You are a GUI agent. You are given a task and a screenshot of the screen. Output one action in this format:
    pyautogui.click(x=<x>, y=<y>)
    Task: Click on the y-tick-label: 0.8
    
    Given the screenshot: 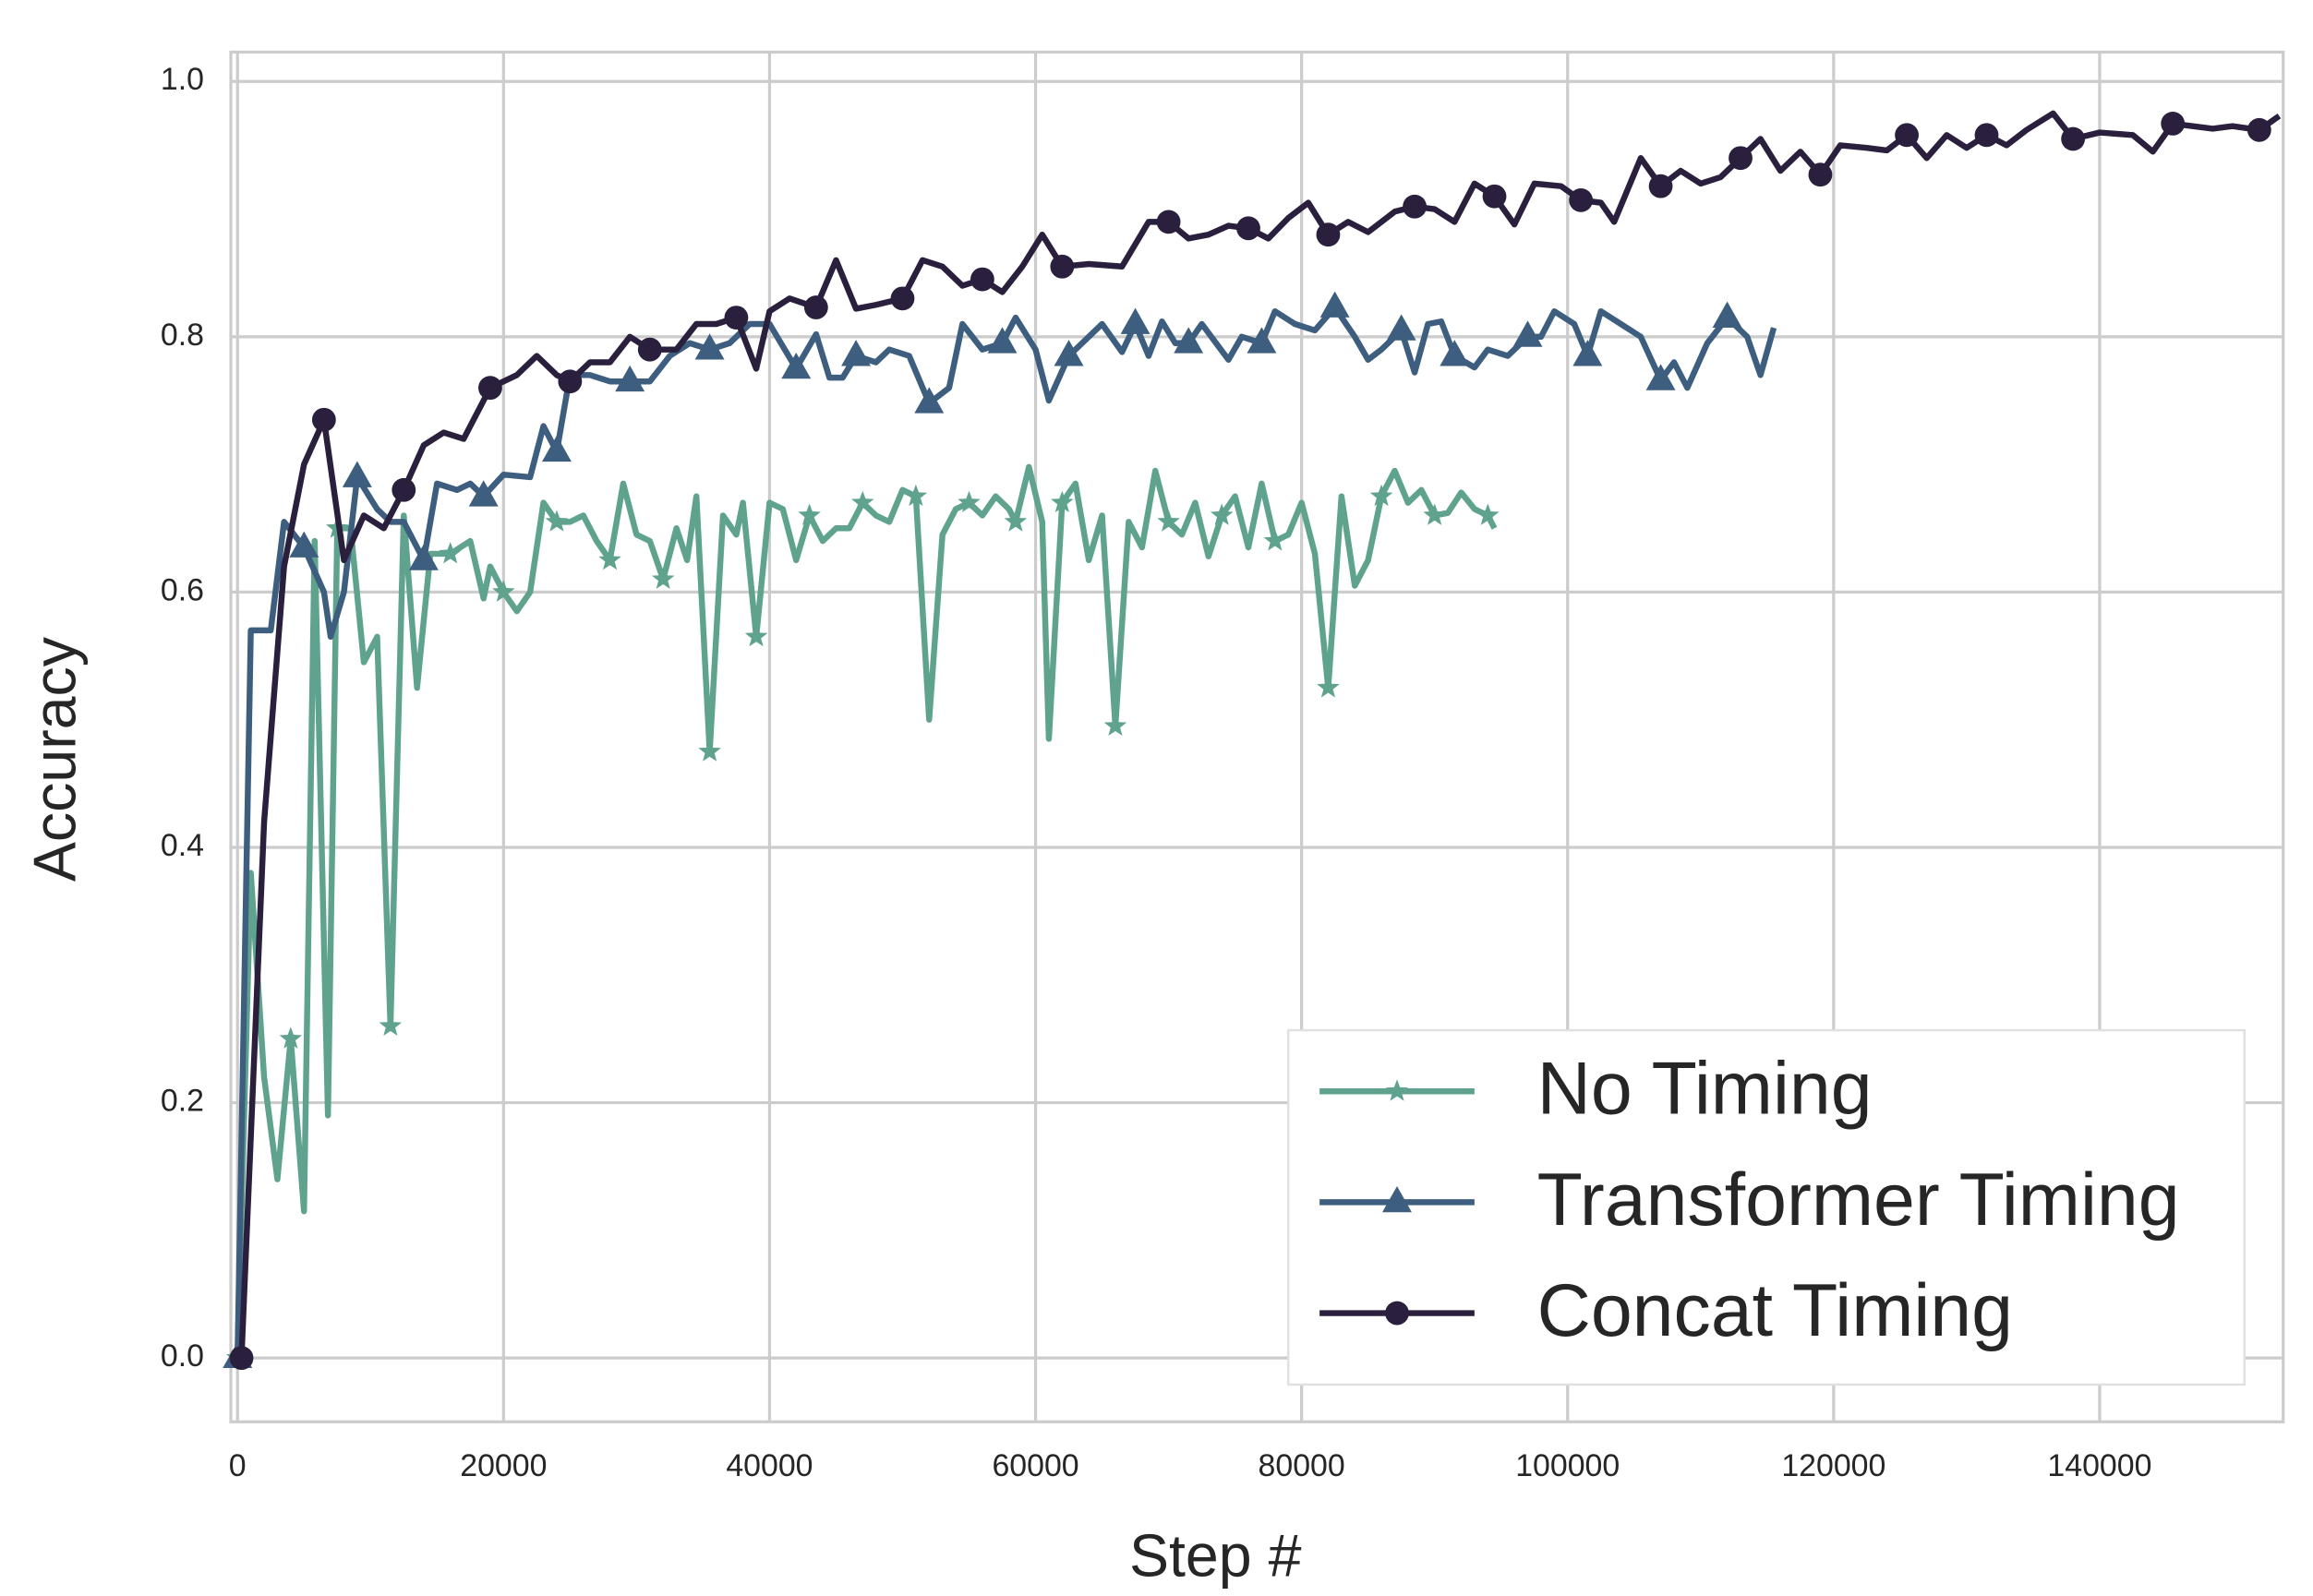 What is the action you would take?
    pyautogui.click(x=182, y=335)
    